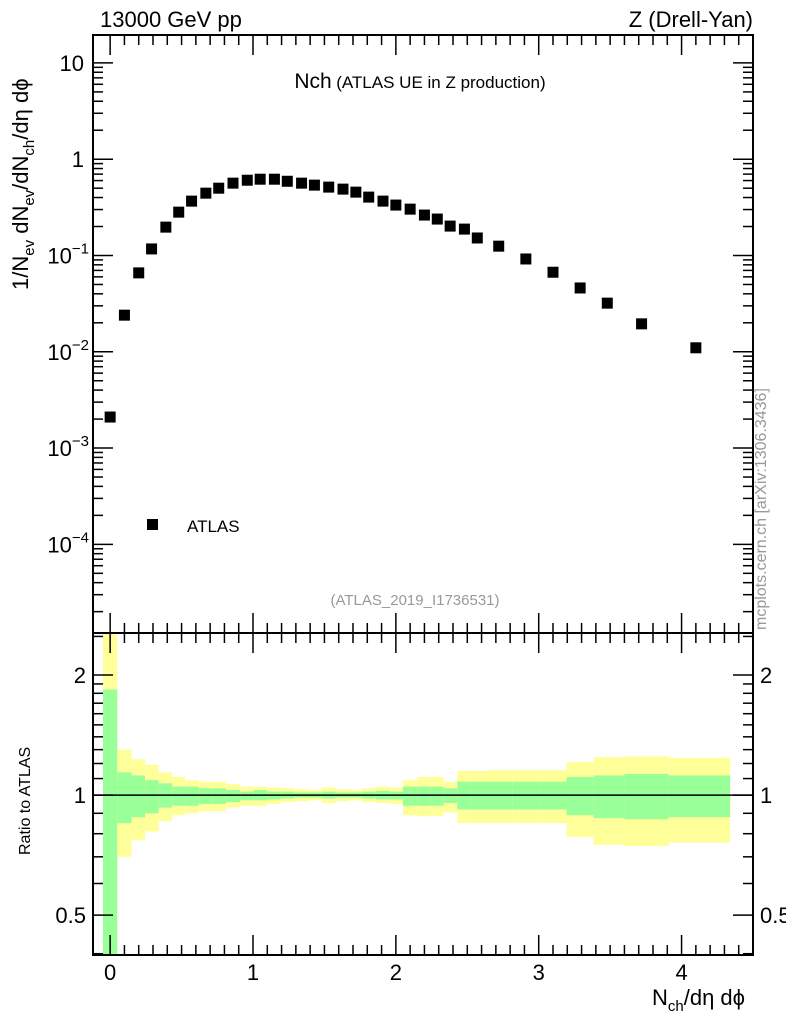 This screenshot has width=786, height=1024. I want to click on side-label: mcplots.cern.ch [arXiv:1306.3436], so click(761, 509).